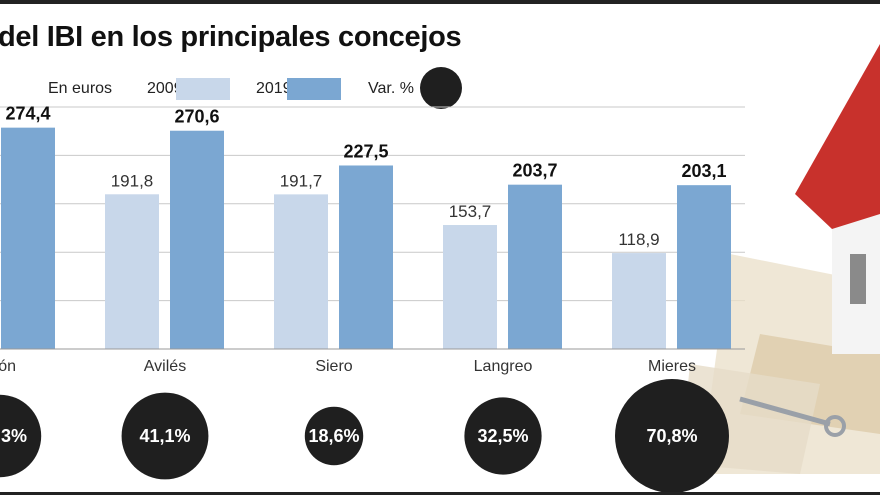  What do you see at coordinates (301, 180) in the screenshot?
I see `value-label-2009: 191,7` at bounding box center [301, 180].